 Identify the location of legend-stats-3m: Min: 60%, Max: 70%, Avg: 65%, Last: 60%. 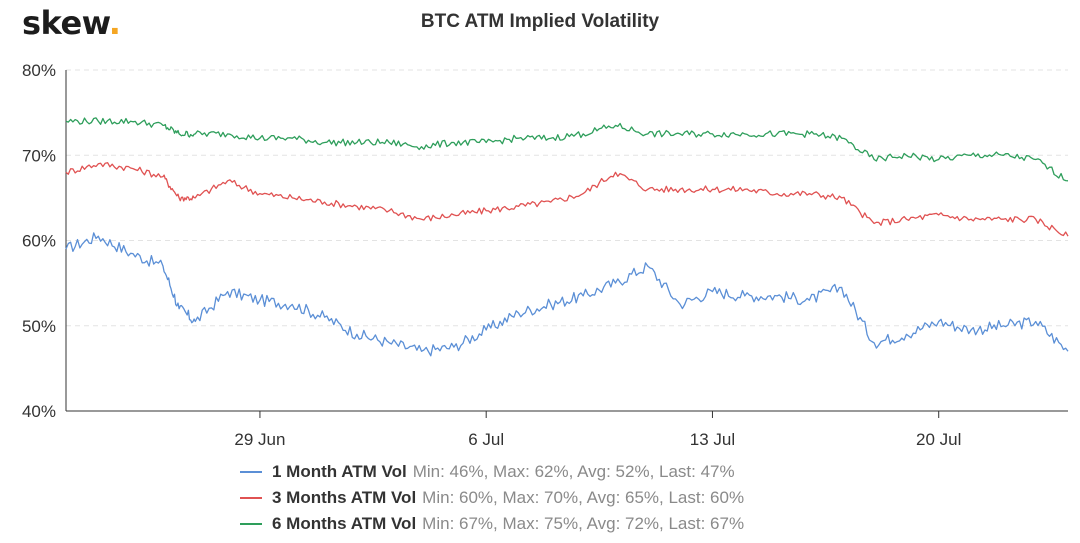
(583, 497).